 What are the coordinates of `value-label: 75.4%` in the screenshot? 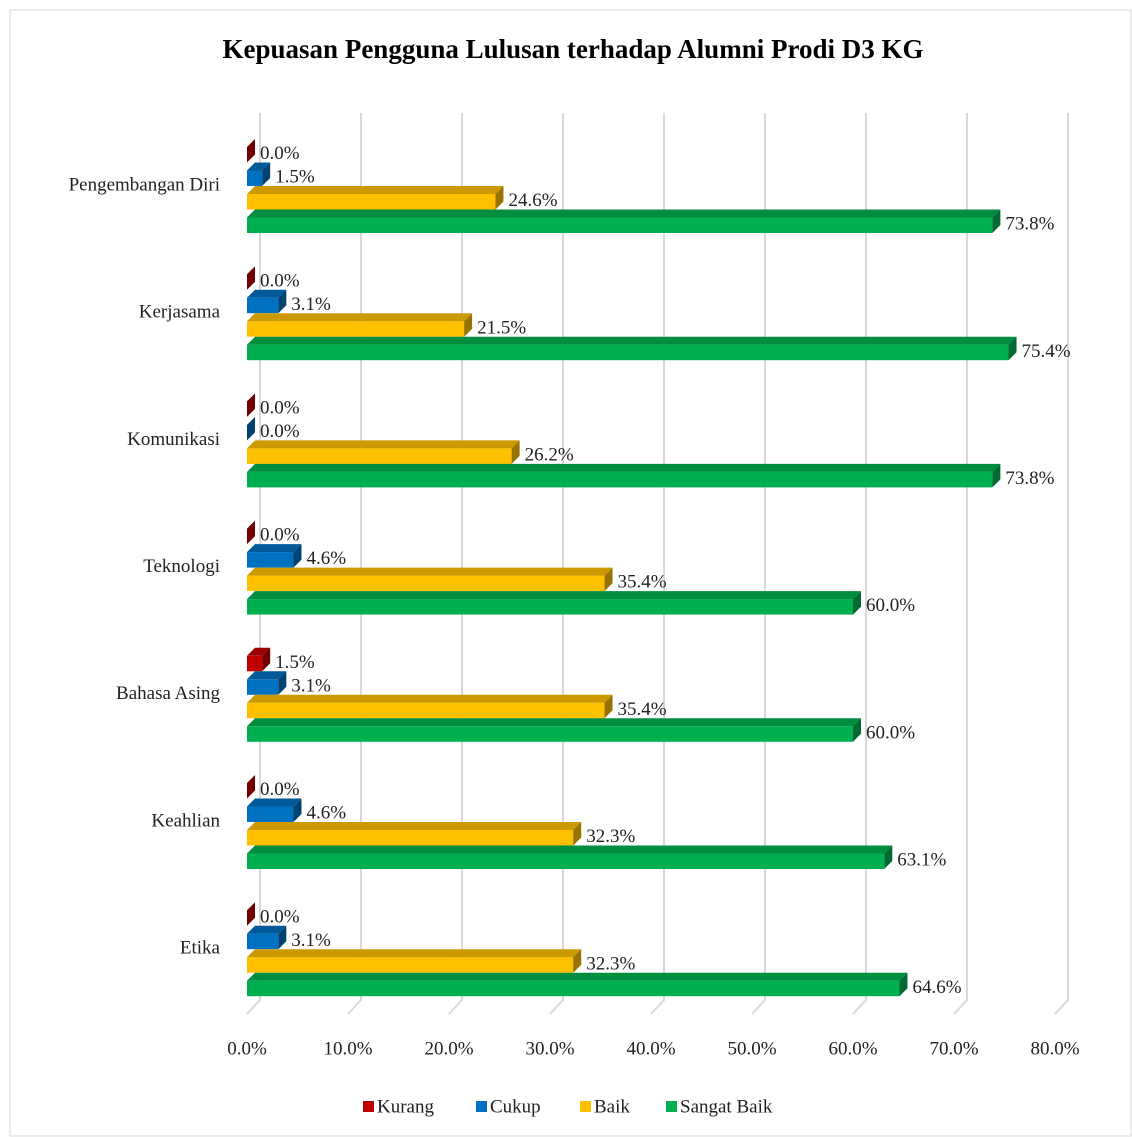 It's located at (1046, 351).